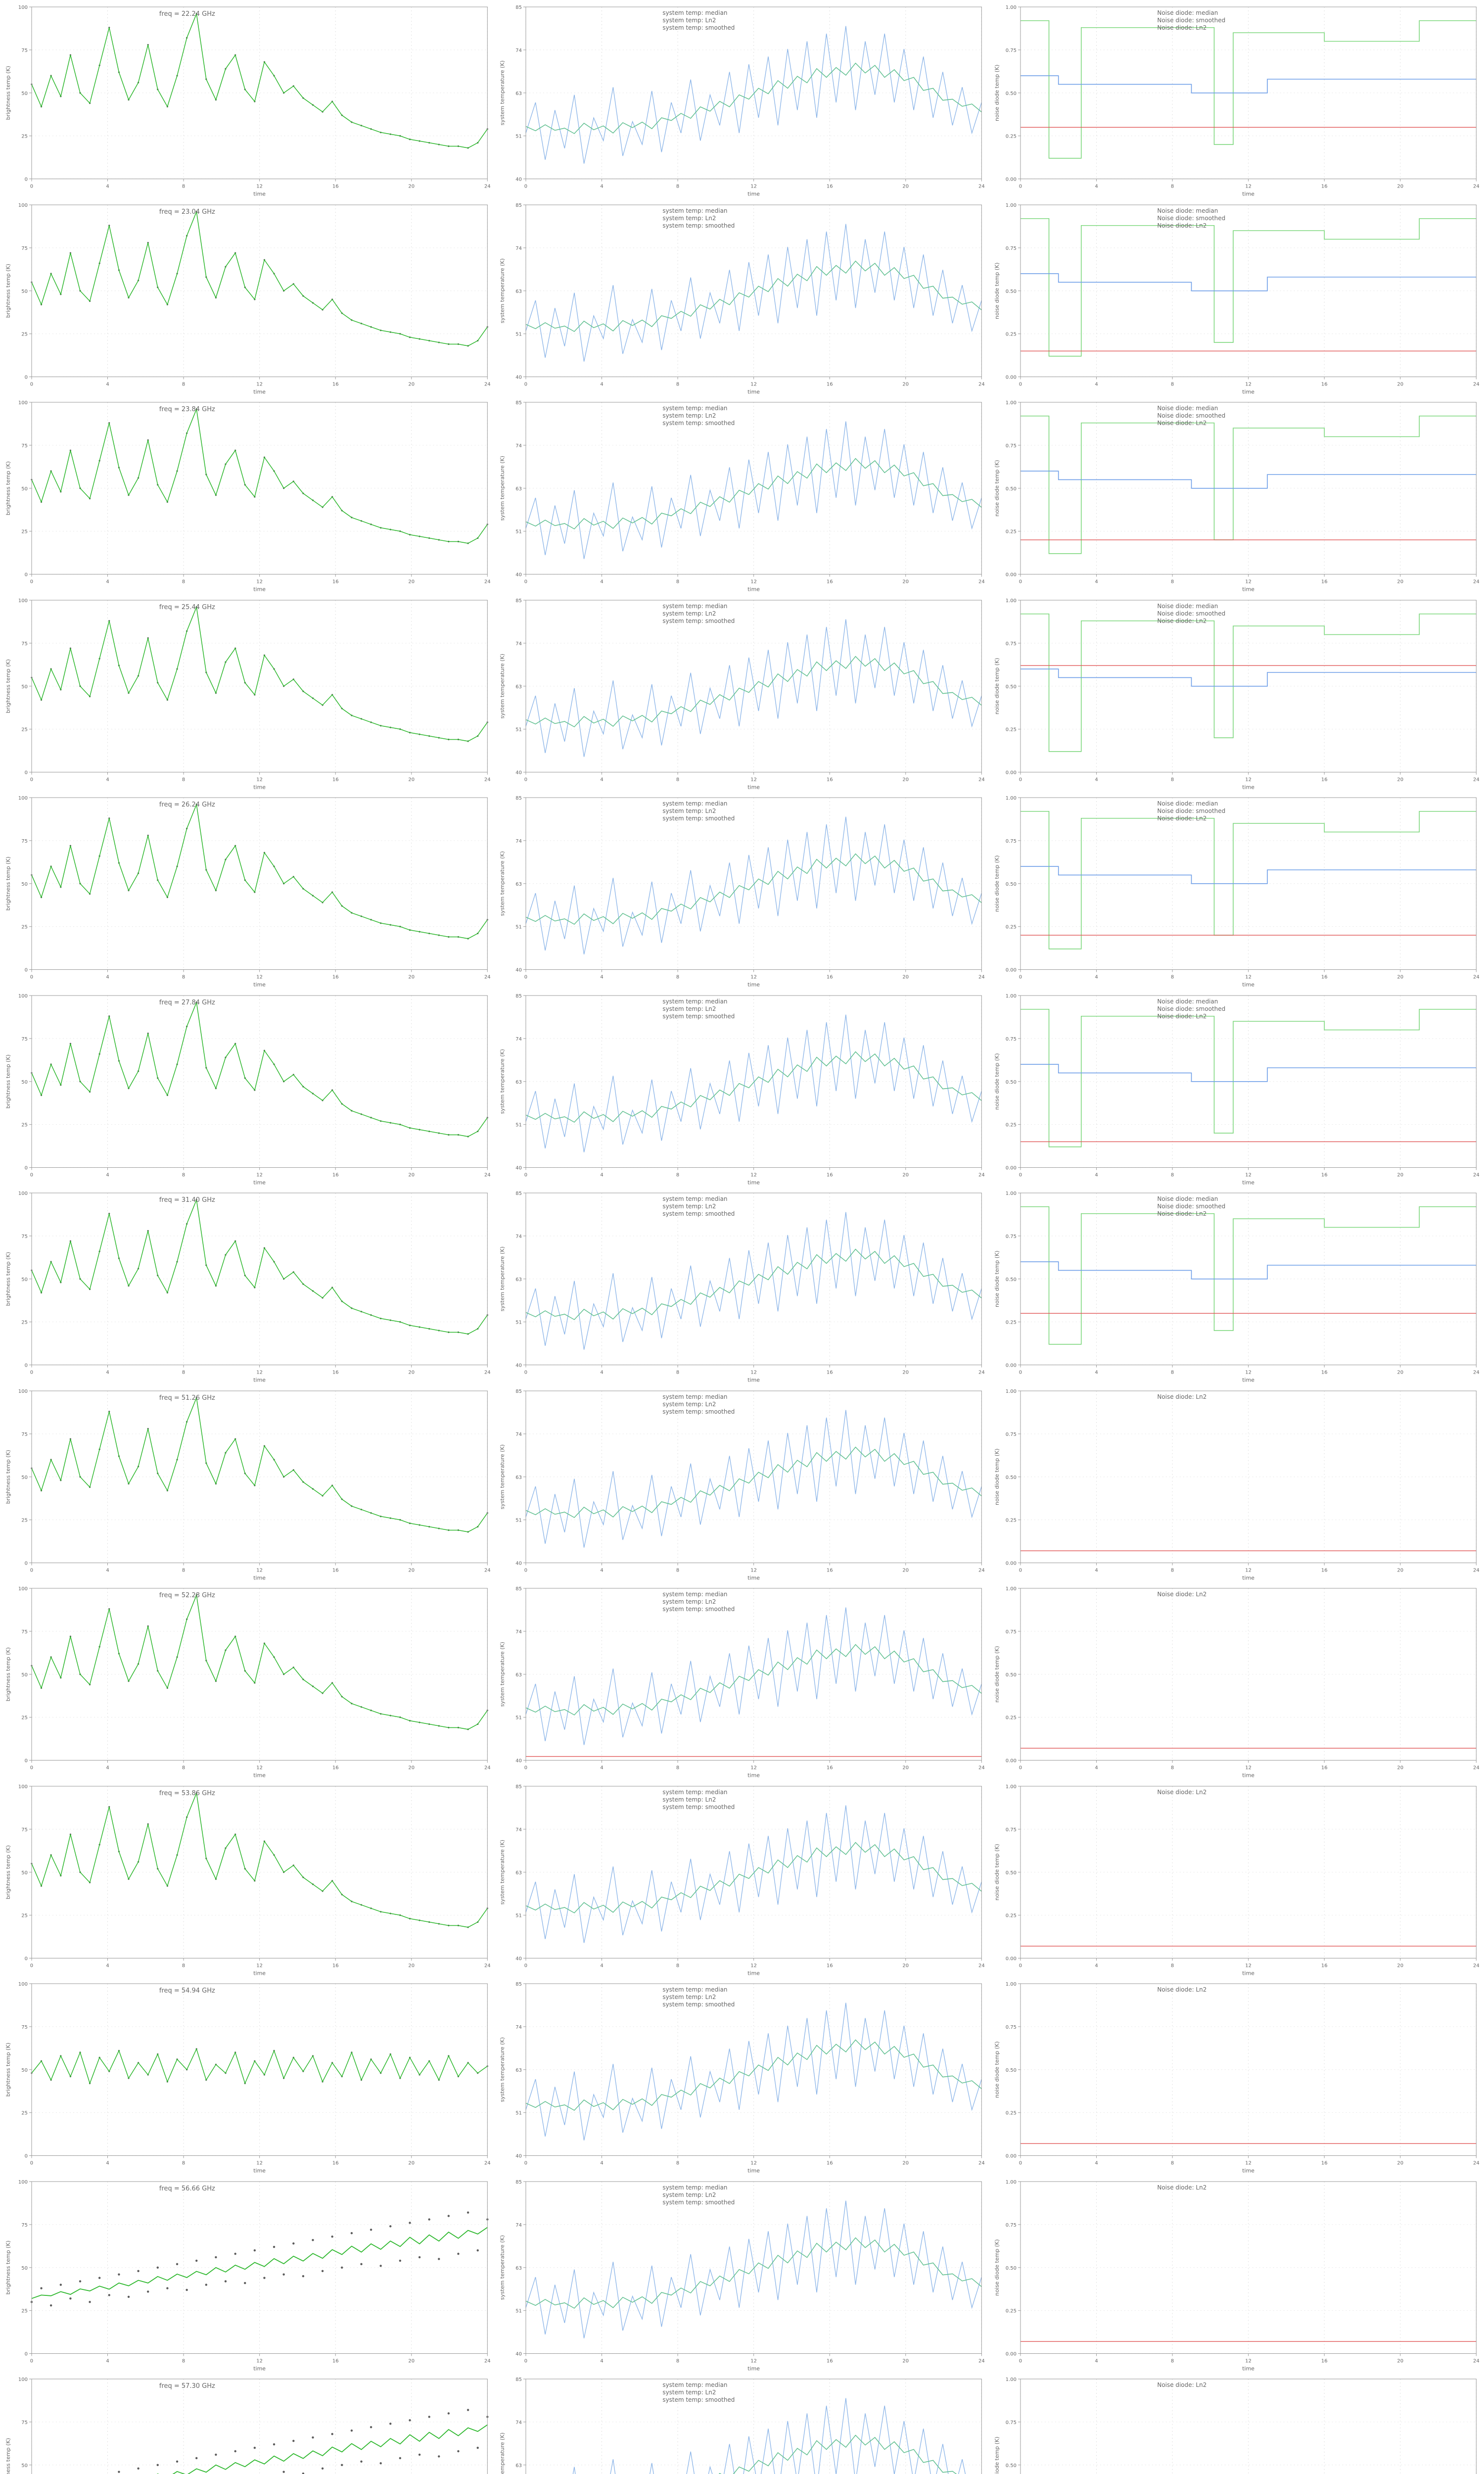  What do you see at coordinates (187, 1991) in the screenshot?
I see `freq-title: freq = 54.94 GHz` at bounding box center [187, 1991].